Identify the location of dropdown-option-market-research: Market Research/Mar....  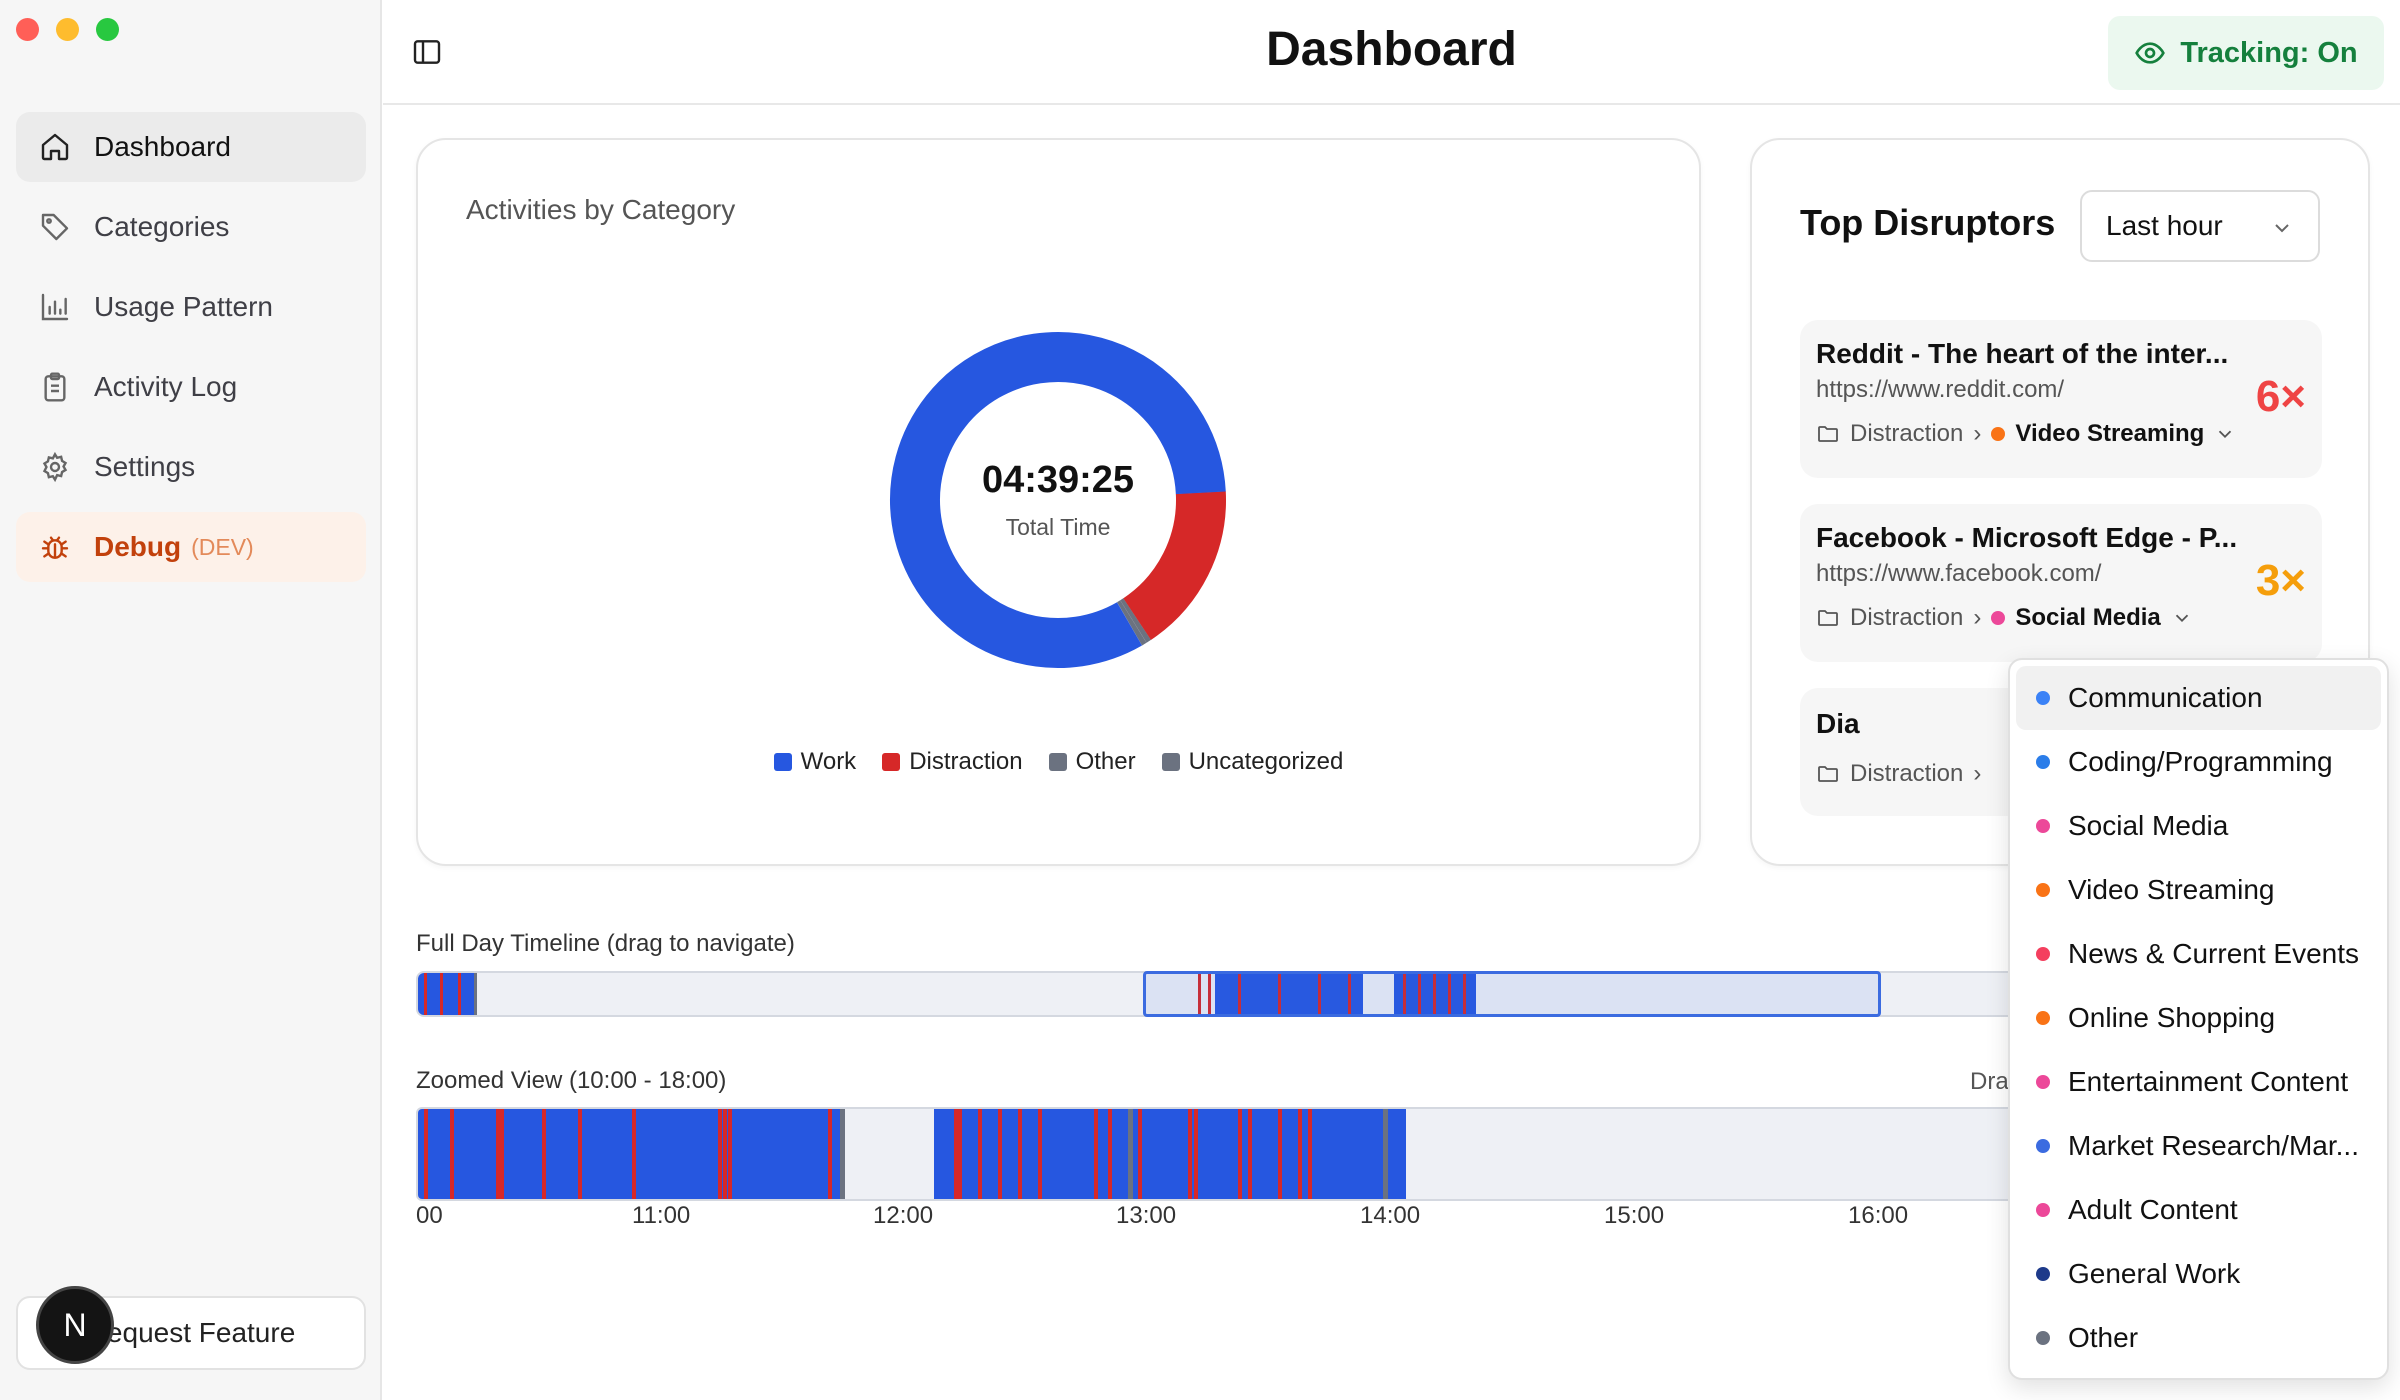
(2198, 1146).